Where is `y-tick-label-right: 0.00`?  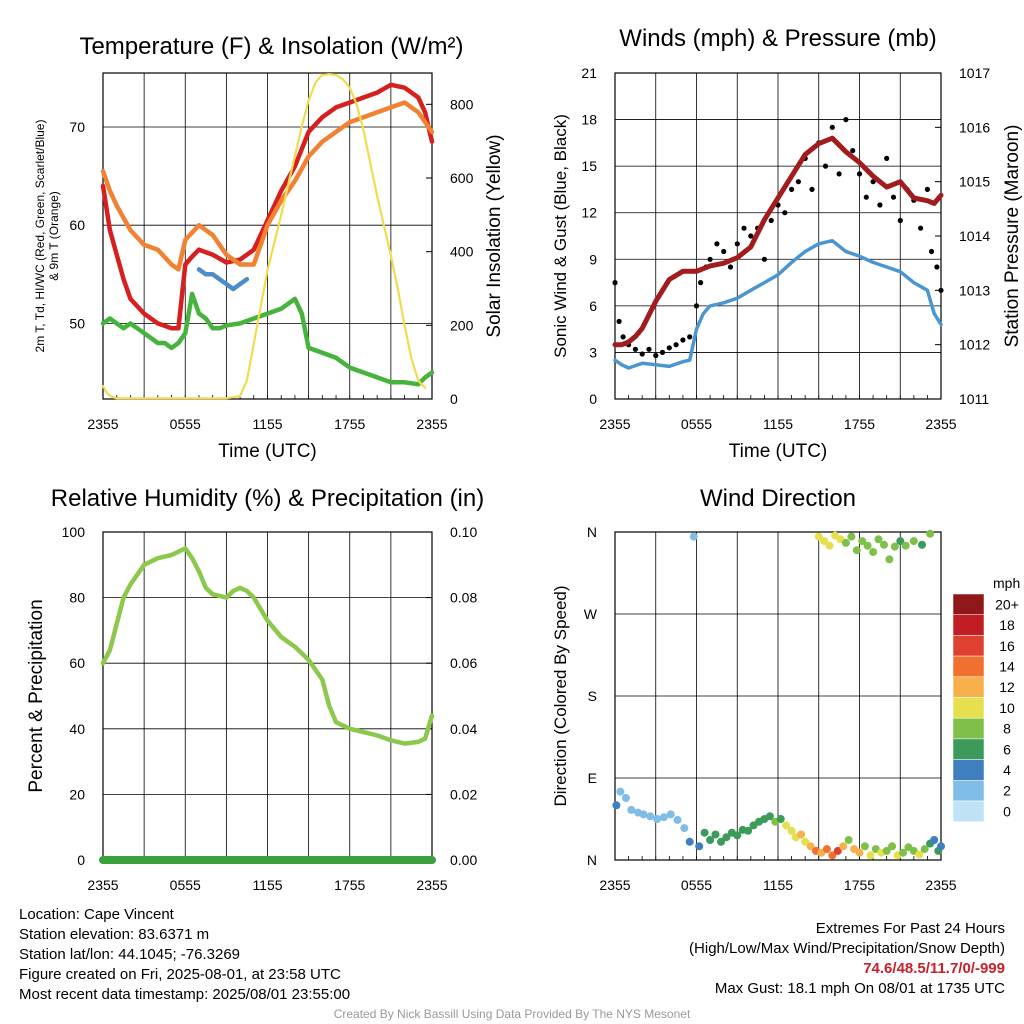
y-tick-label-right: 0.00 is located at coordinates (463, 860).